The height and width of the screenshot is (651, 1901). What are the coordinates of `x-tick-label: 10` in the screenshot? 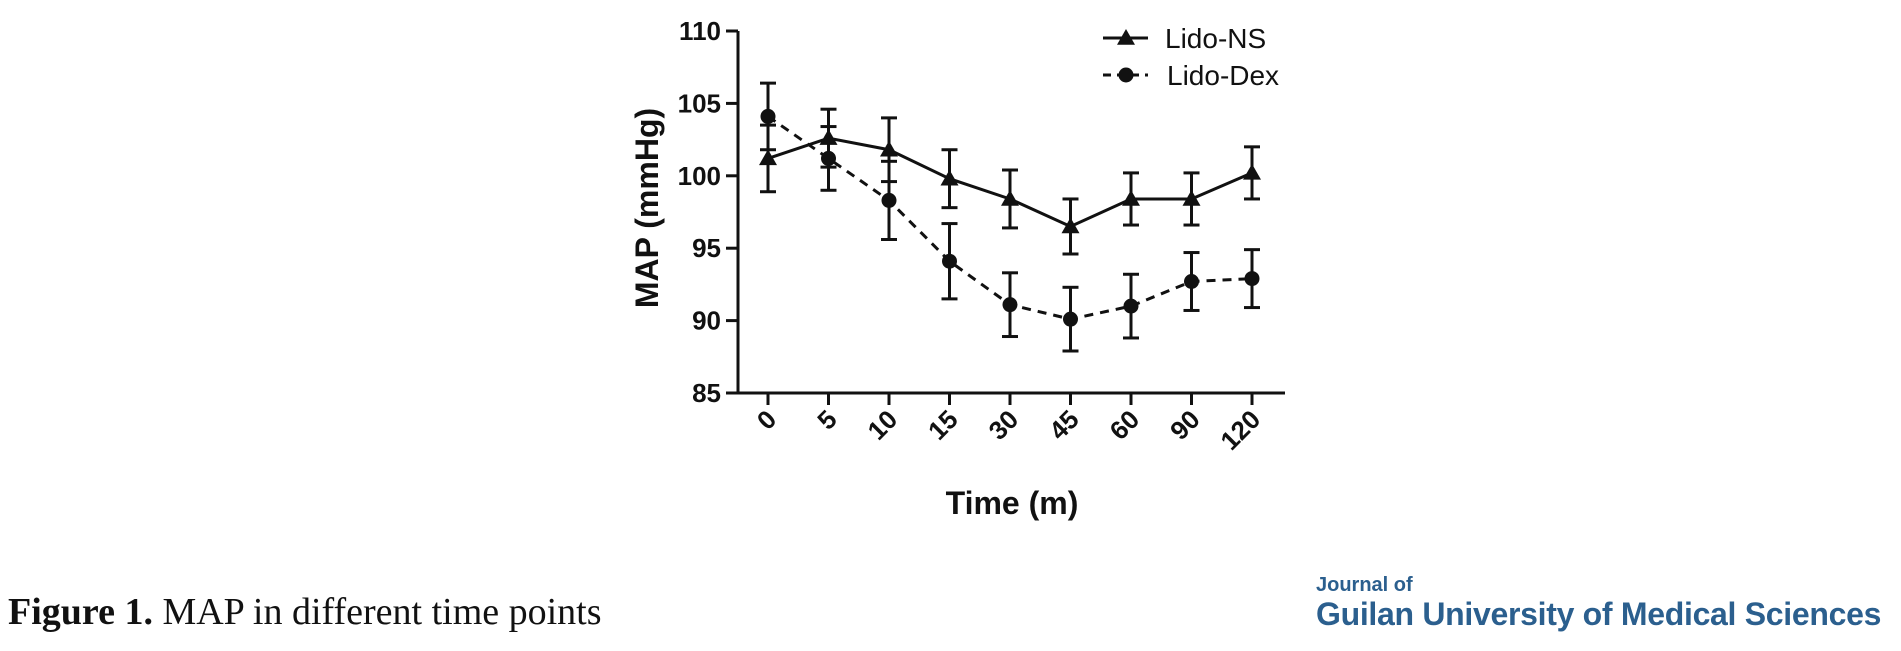 It's located at (883, 425).